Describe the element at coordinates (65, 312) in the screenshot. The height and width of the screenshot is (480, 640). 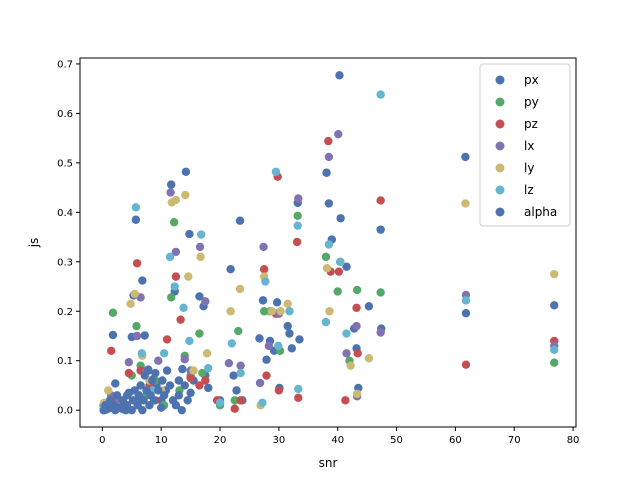
I see `y-tick-label: 0.2` at that location.